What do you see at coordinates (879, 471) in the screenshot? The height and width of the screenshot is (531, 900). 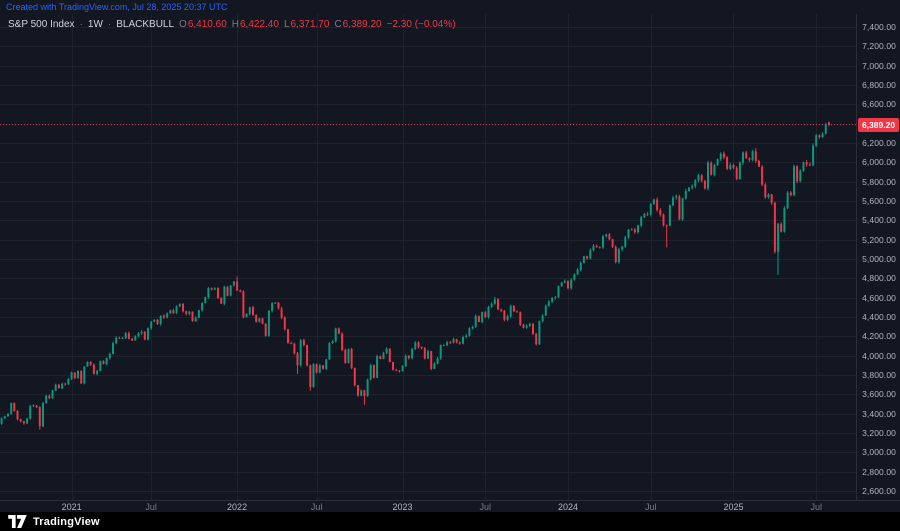 I see `price-axis-label: 2,800.00` at bounding box center [879, 471].